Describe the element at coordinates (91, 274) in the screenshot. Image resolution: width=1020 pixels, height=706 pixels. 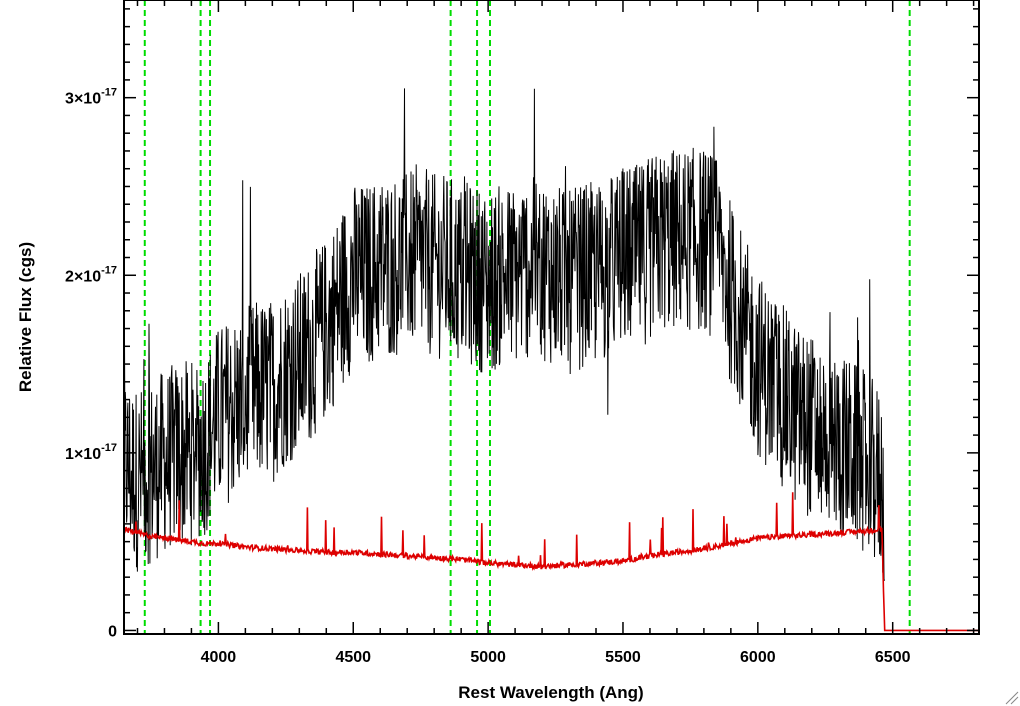
I see `y-tick-label: 2×10⁻¹⁷` at that location.